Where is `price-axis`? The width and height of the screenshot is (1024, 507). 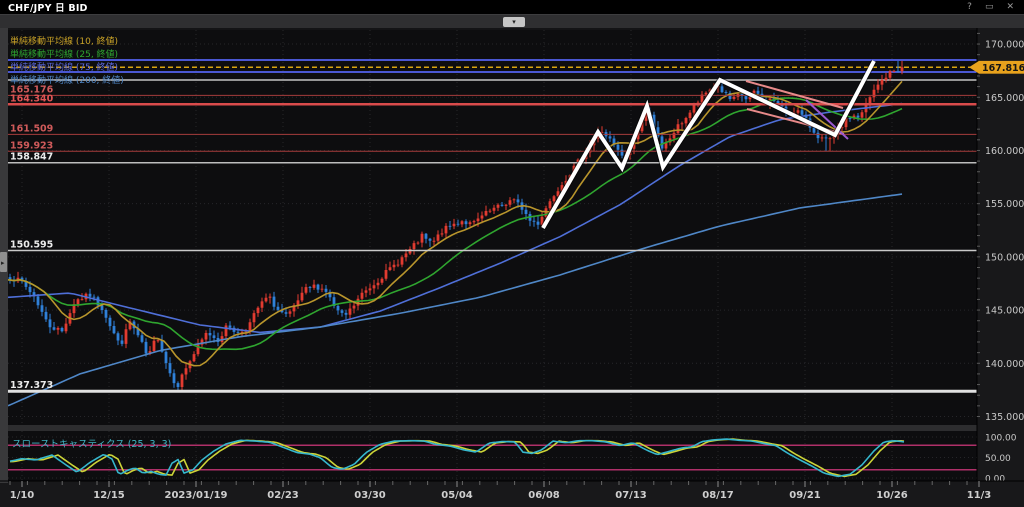 price-axis is located at coordinates (1000, 254).